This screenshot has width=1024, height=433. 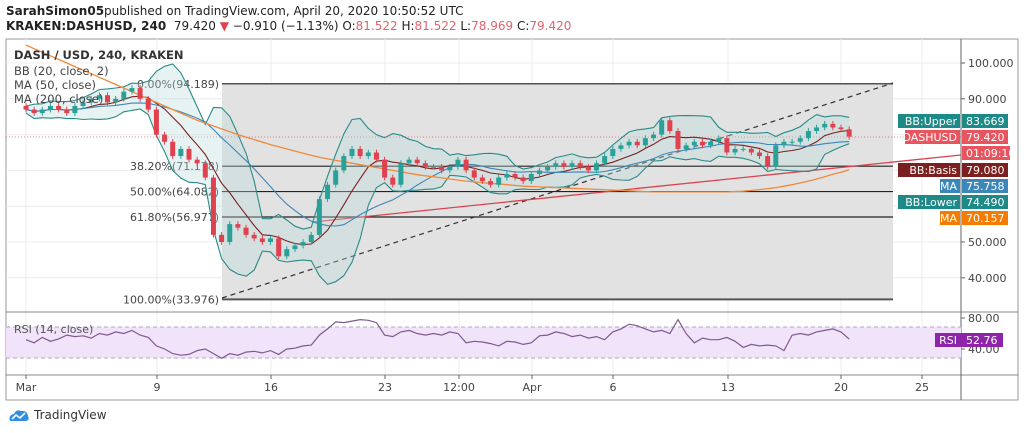 I want to click on rsi-tick-label: 80.00, so click(x=984, y=318).